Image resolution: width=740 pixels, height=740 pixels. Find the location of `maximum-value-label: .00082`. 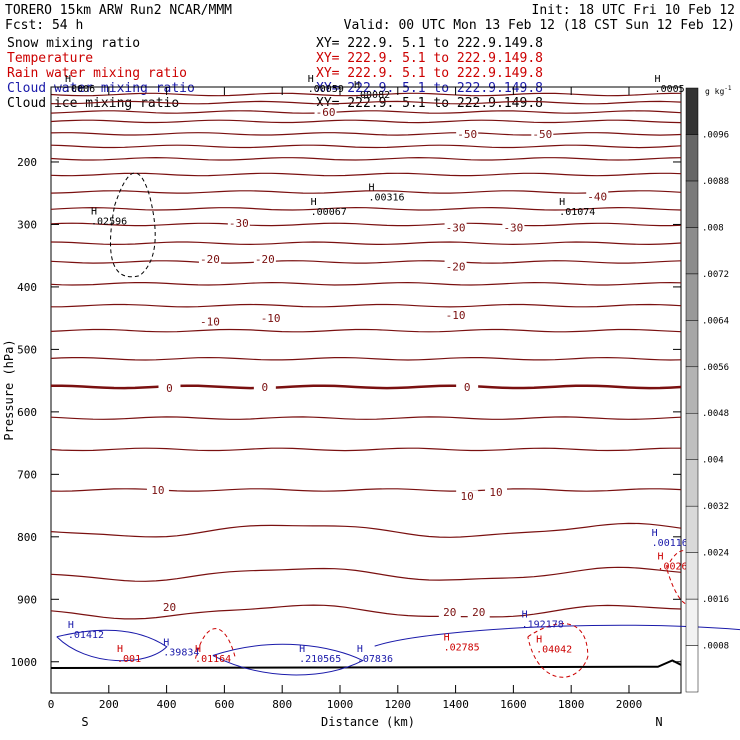

maximum-value-label: .00082 is located at coordinates (372, 95).